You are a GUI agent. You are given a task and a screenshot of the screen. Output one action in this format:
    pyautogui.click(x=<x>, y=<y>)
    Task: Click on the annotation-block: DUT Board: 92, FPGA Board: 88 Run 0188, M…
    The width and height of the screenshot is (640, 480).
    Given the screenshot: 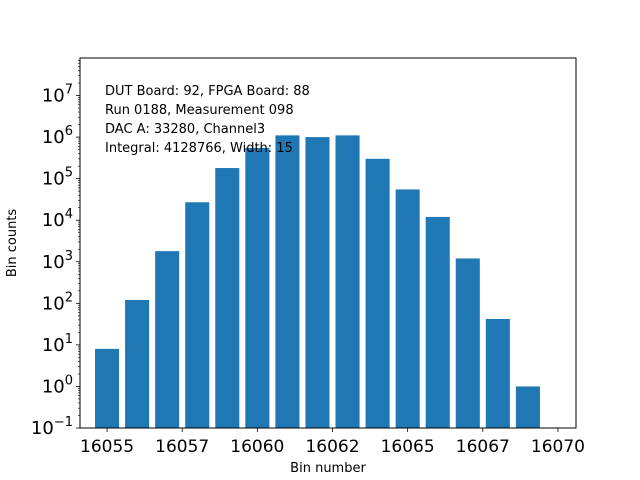 What is the action you would take?
    pyautogui.click(x=207, y=120)
    